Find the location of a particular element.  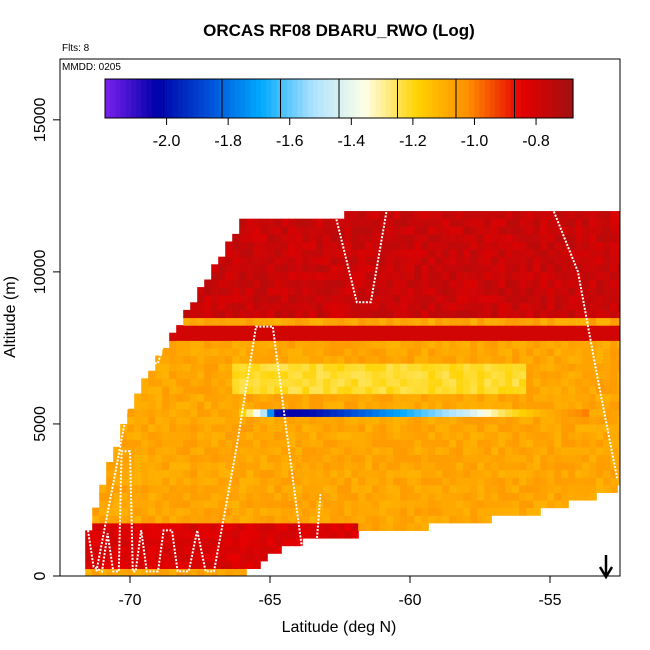

x-tick-label: -65 is located at coordinates (269, 600).